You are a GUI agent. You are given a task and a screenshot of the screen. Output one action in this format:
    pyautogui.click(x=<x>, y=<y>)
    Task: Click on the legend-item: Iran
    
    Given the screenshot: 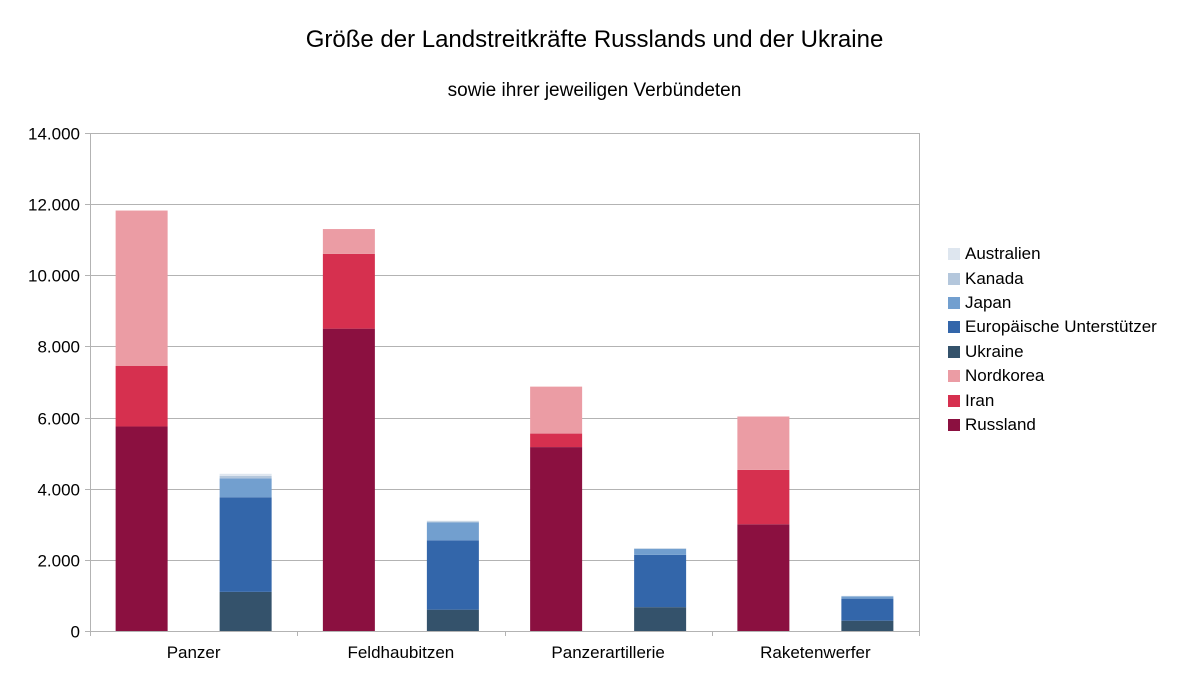 What is the action you would take?
    pyautogui.click(x=1052, y=400)
    